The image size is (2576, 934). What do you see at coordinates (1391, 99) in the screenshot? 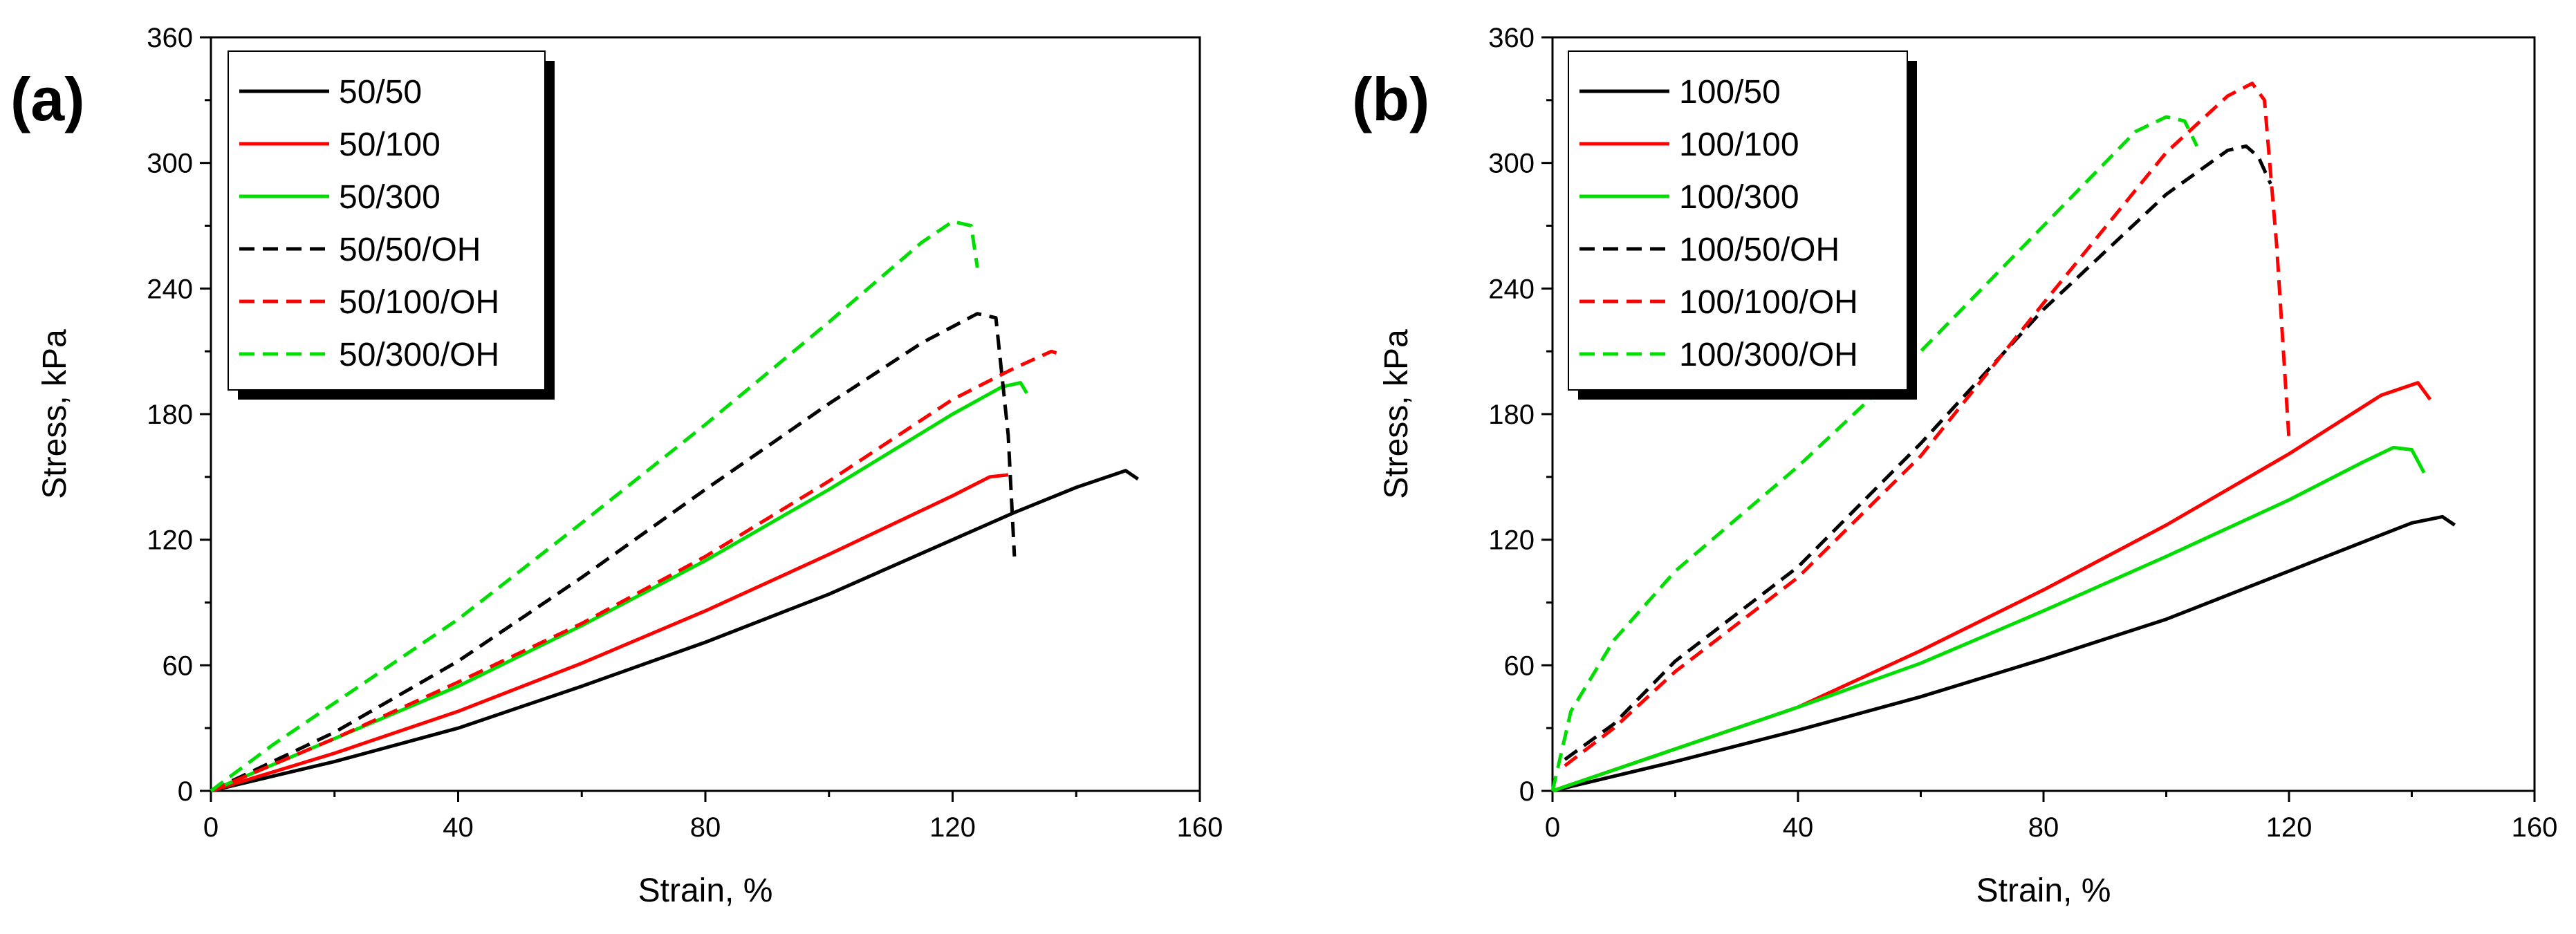
I see `panel-label: (b)` at bounding box center [1391, 99].